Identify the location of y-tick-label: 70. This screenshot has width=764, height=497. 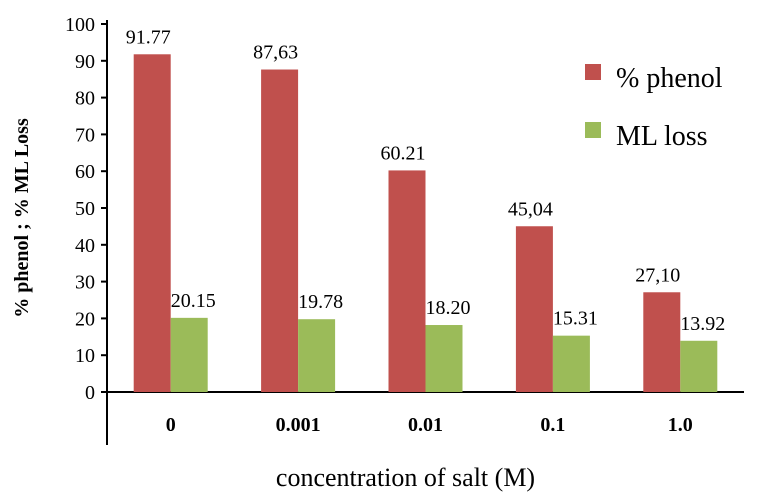
(85, 135).